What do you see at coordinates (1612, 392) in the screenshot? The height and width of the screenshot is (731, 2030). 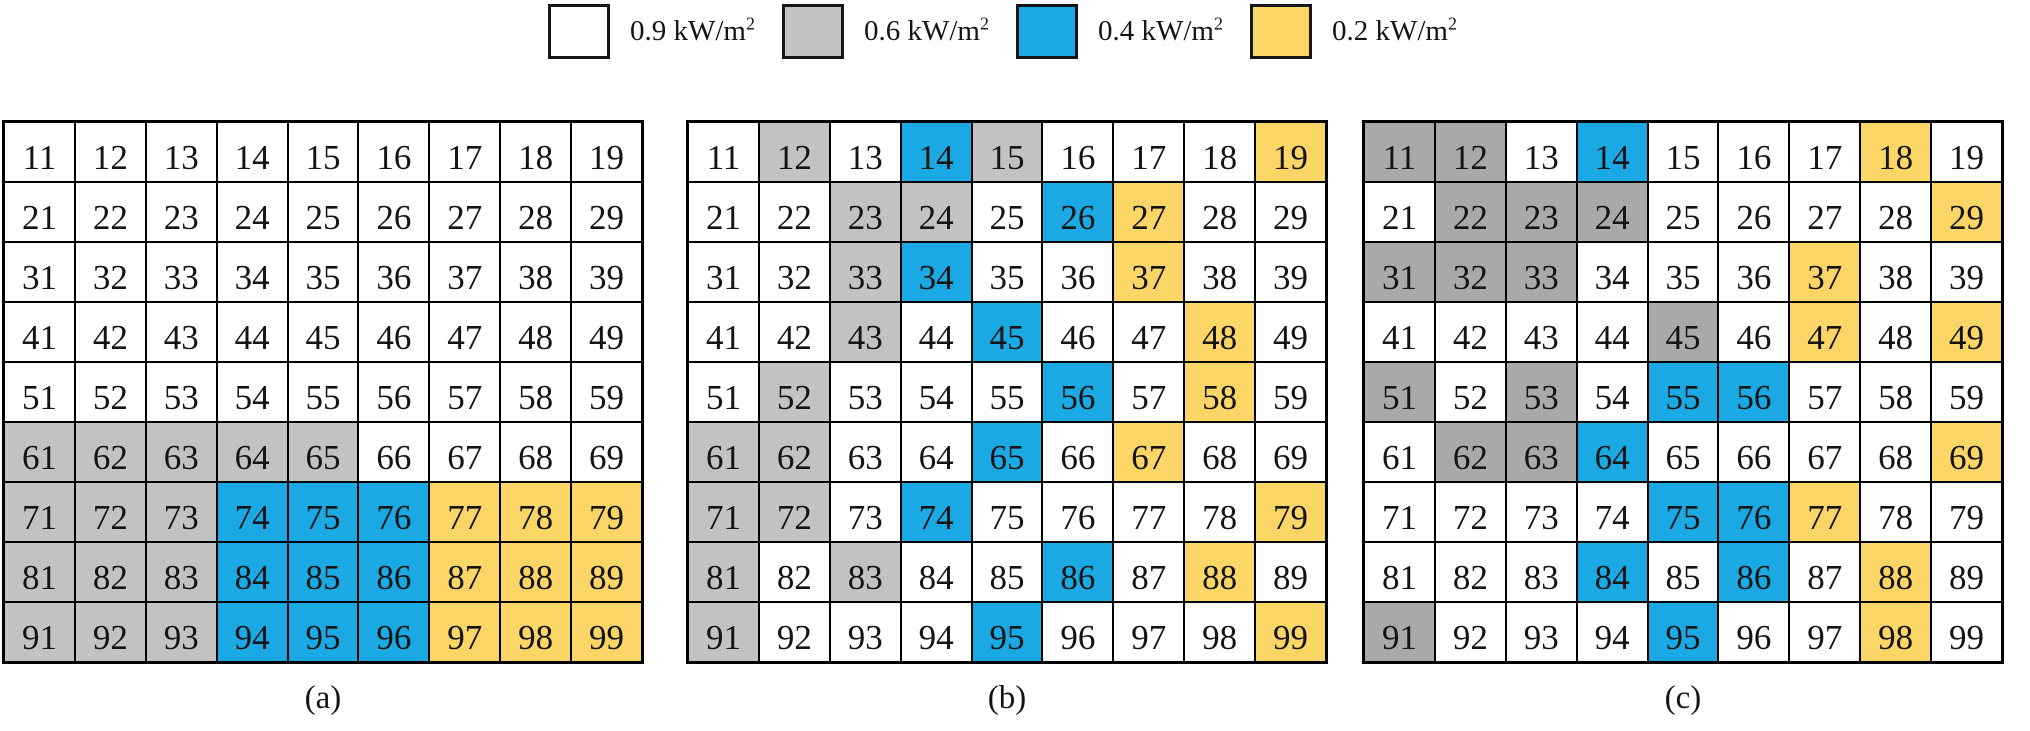 I see `grid-cell-54: 54` at bounding box center [1612, 392].